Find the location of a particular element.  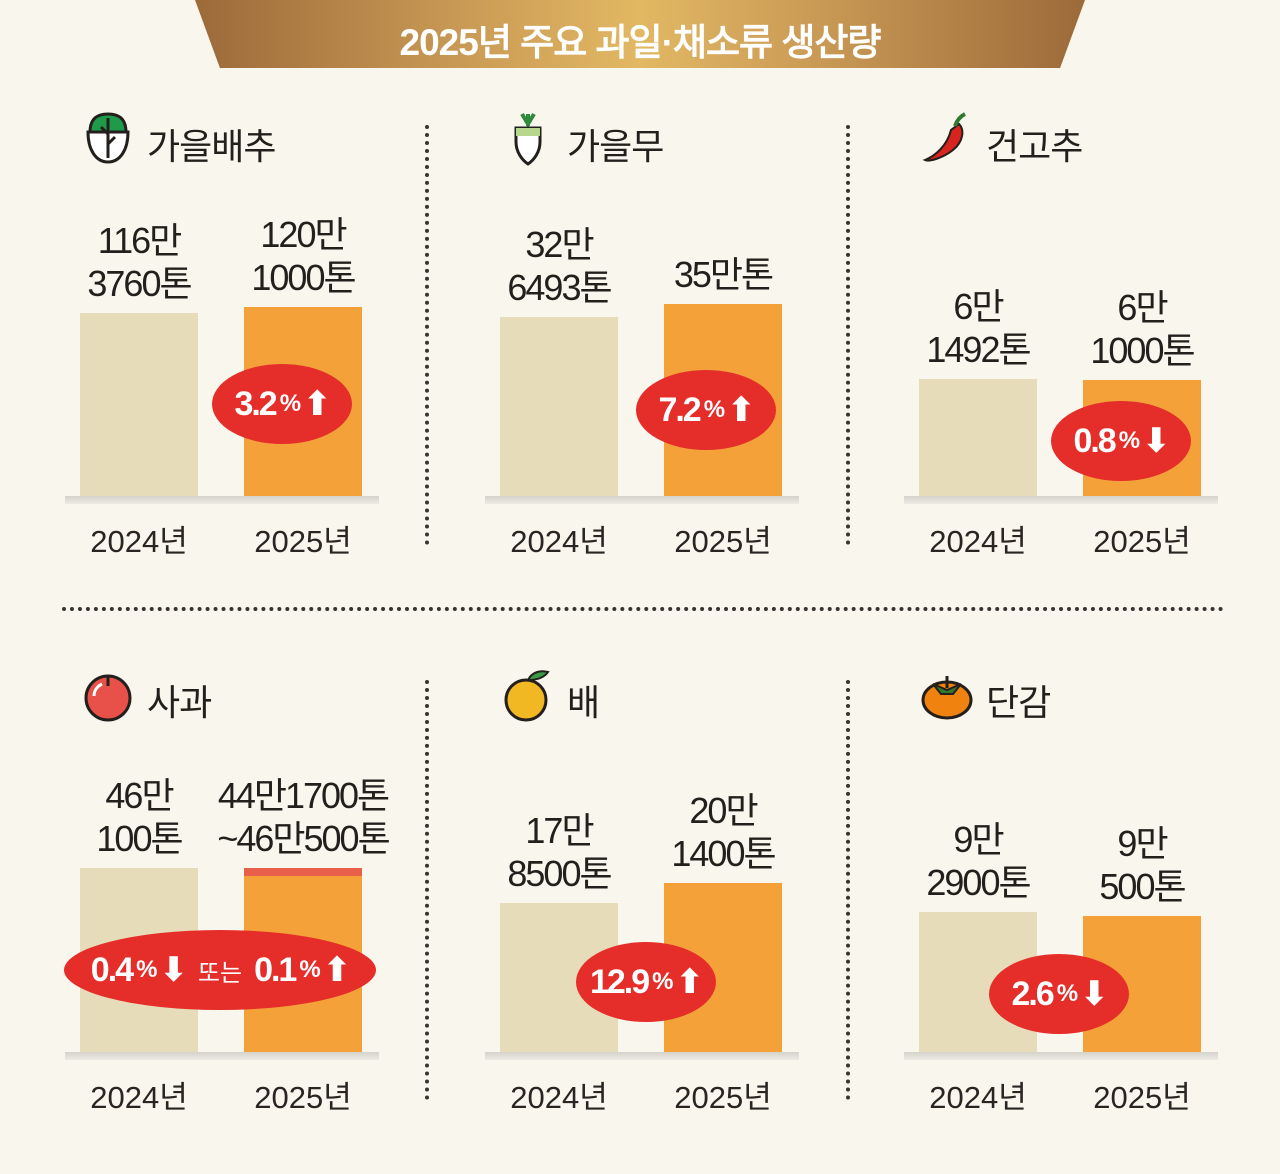

change-value: 2.6 is located at coordinates (1032, 993).